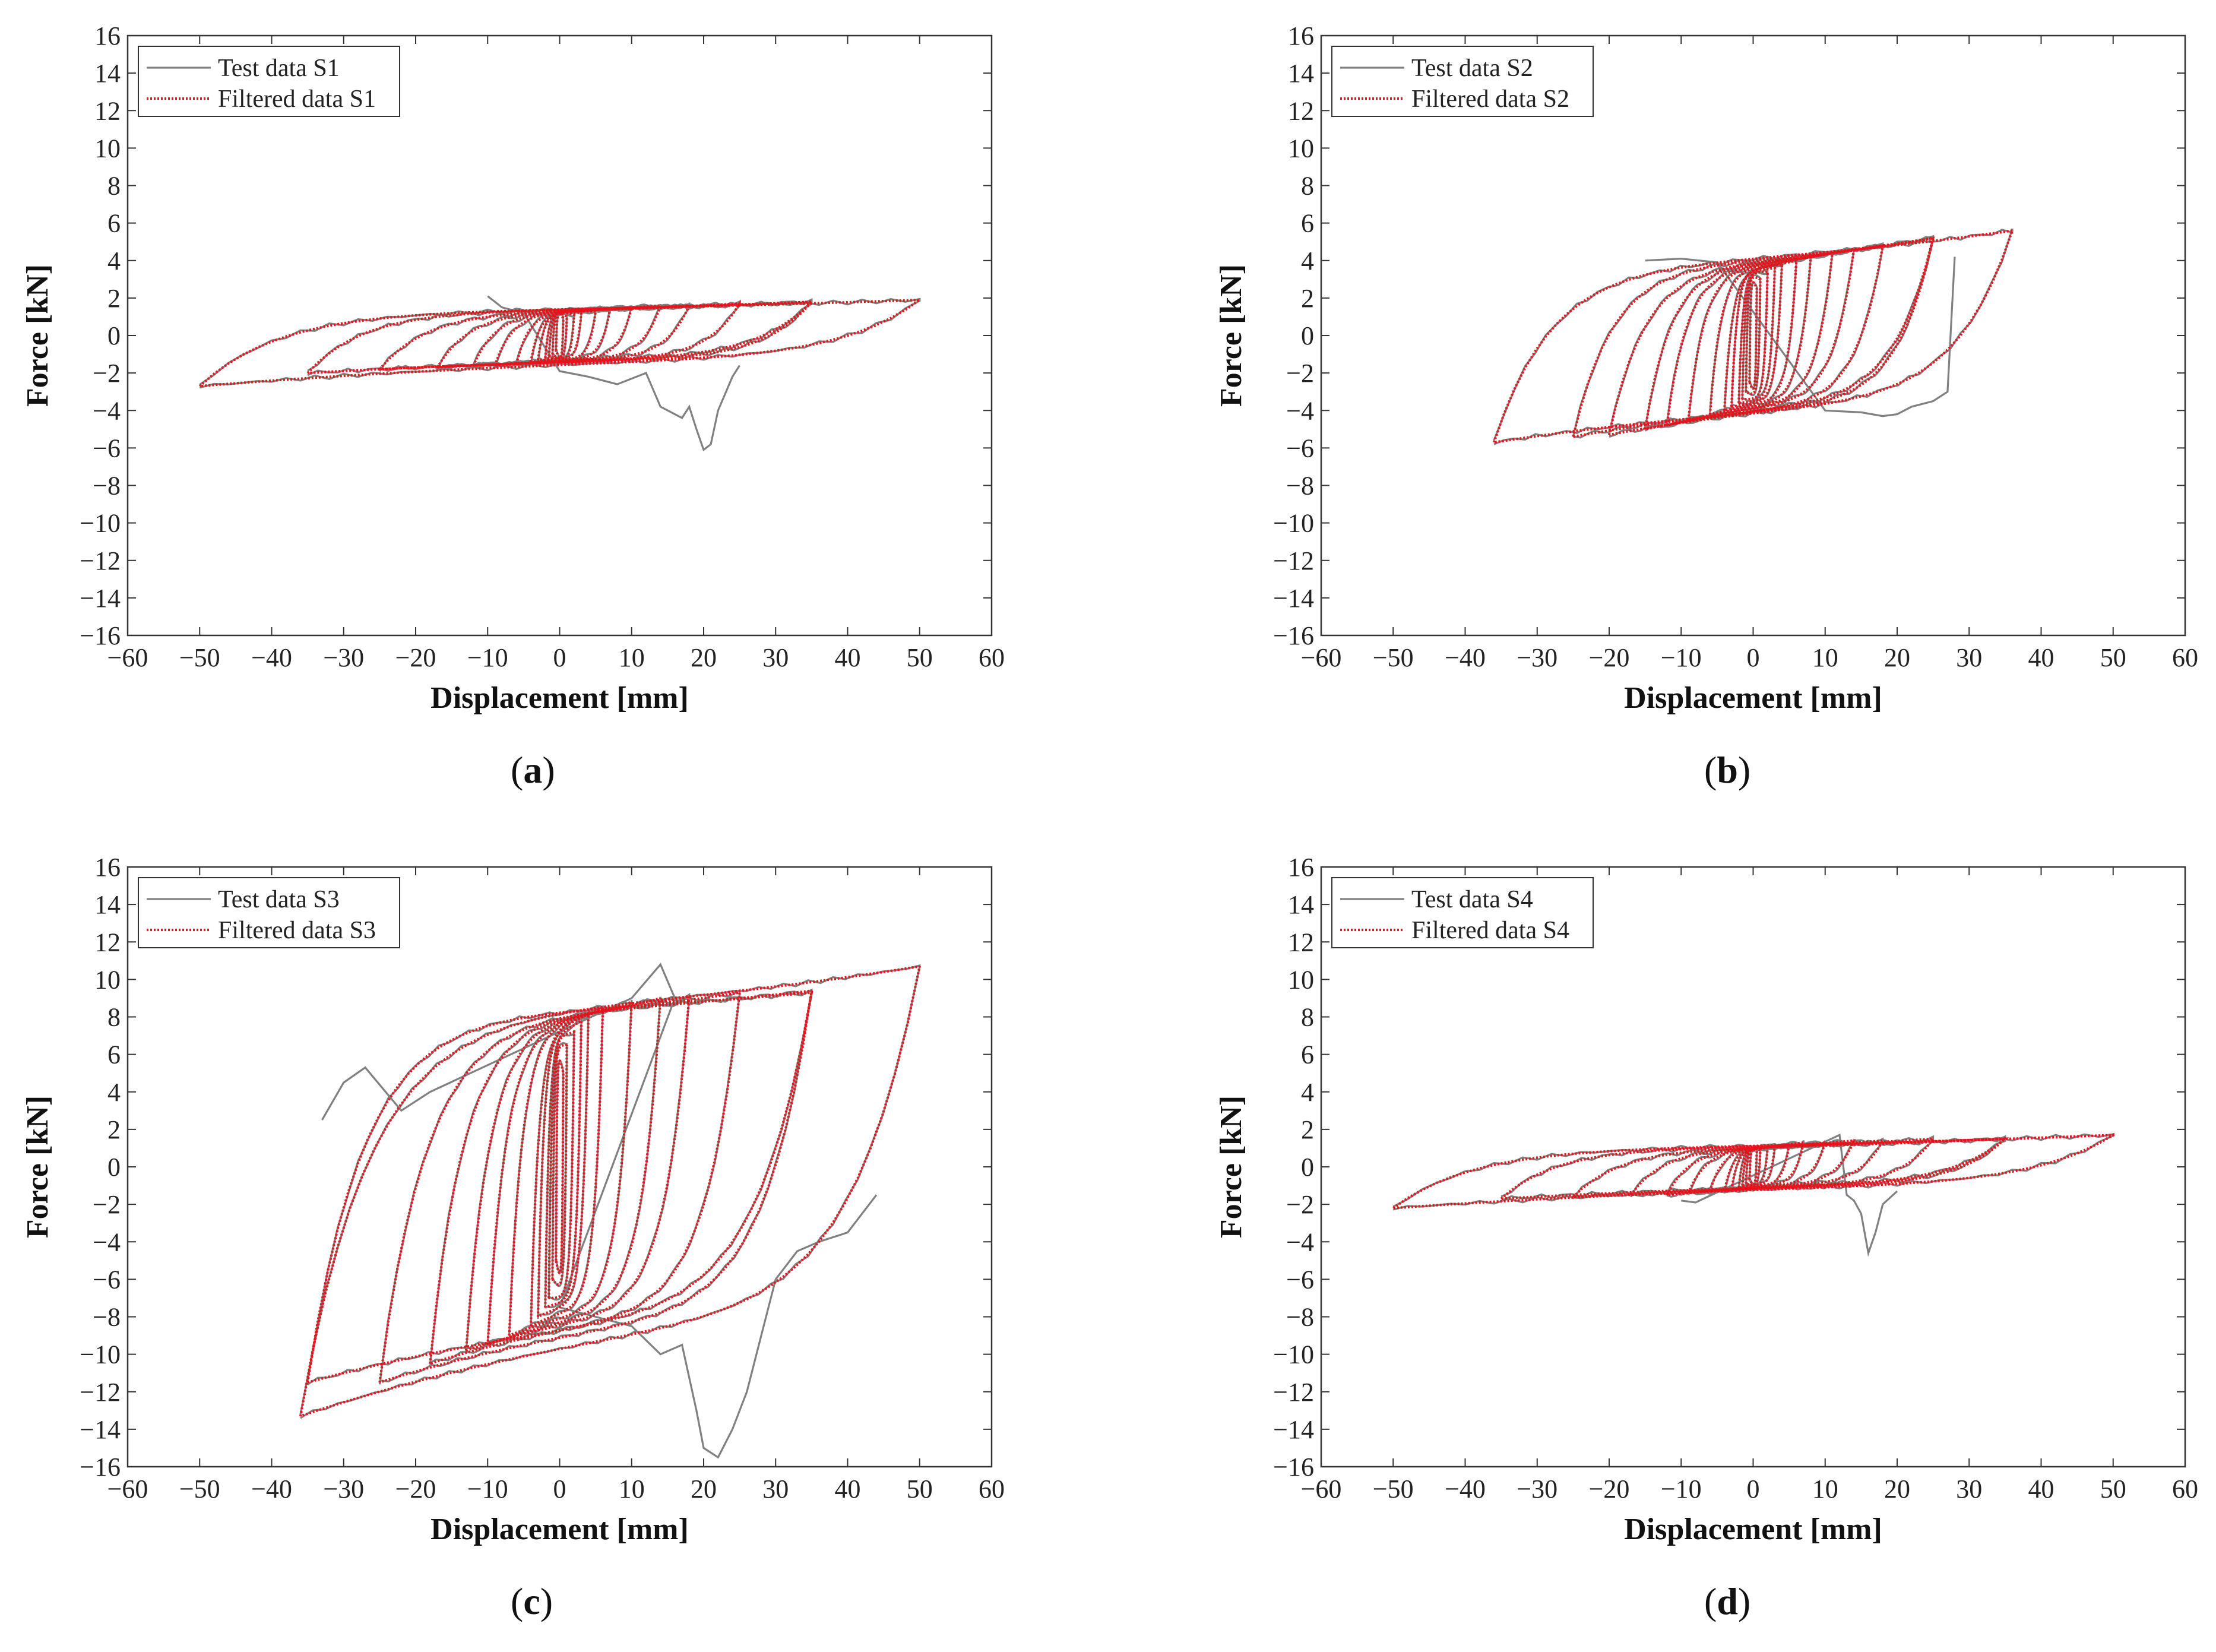 The width and height of the screenshot is (2216, 1652). I want to click on y-tick-label: −10, so click(1293, 1354).